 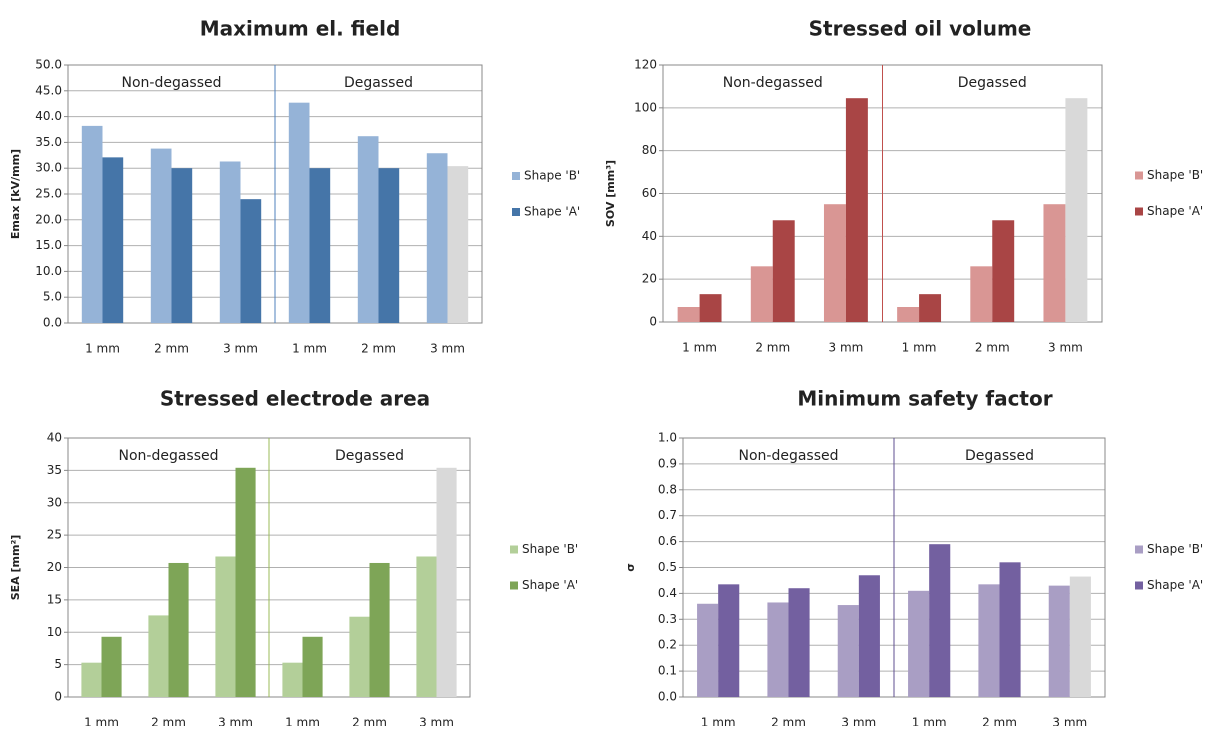 What do you see at coordinates (667, 541) in the screenshot?
I see `y-tick-label: 0.6` at bounding box center [667, 541].